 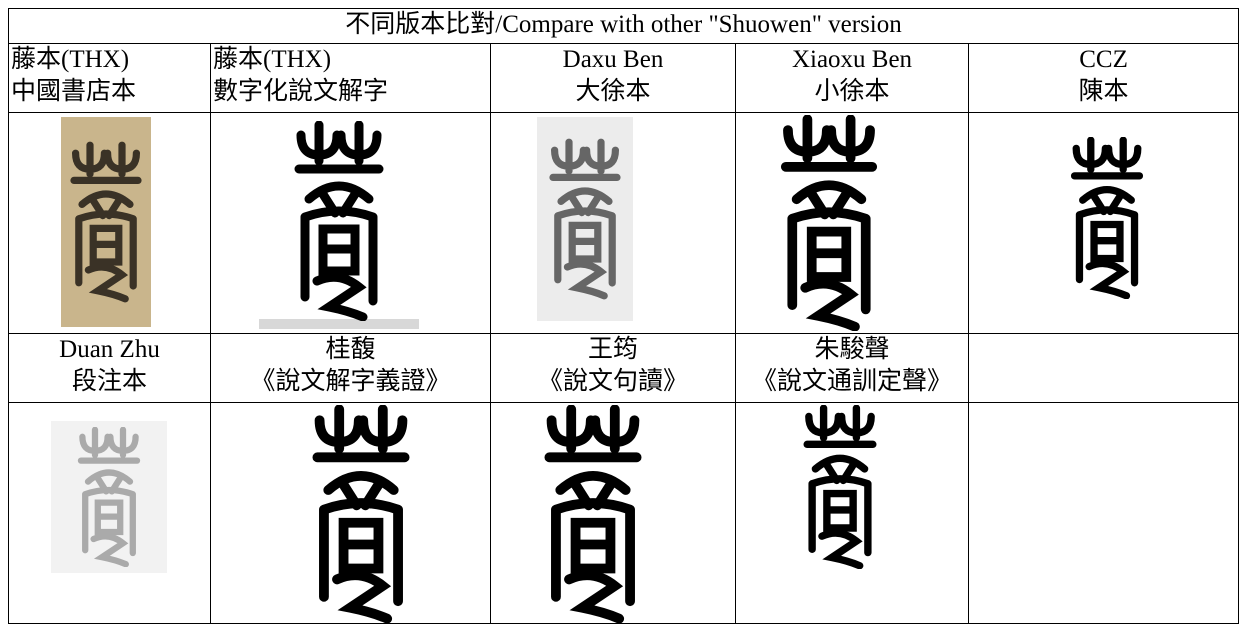 I want to click on header-line: 數字化說文解字, so click(x=301, y=91).